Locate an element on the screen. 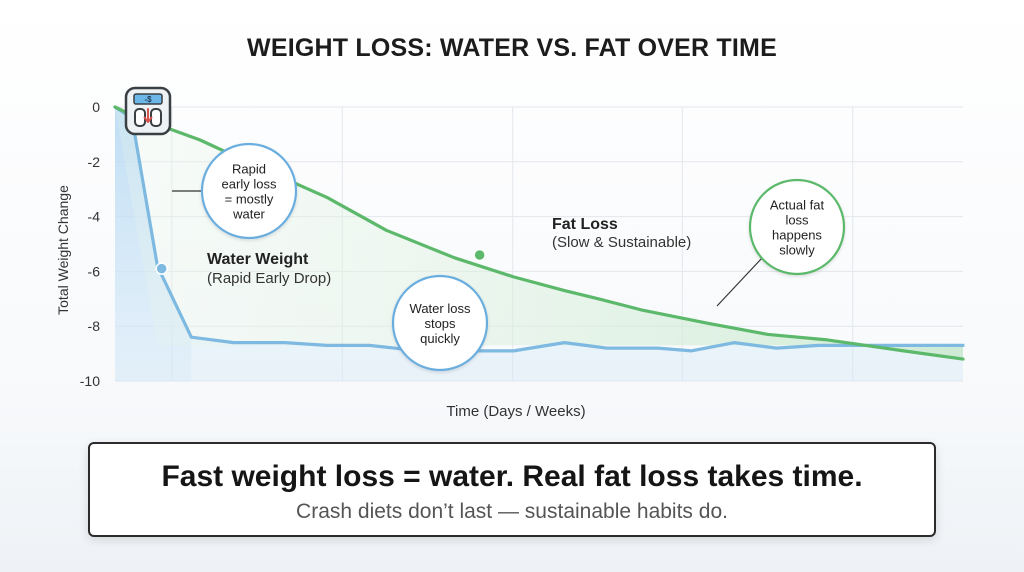 This screenshot has width=1024, height=572. y-tick-label: 0 is located at coordinates (96, 107).